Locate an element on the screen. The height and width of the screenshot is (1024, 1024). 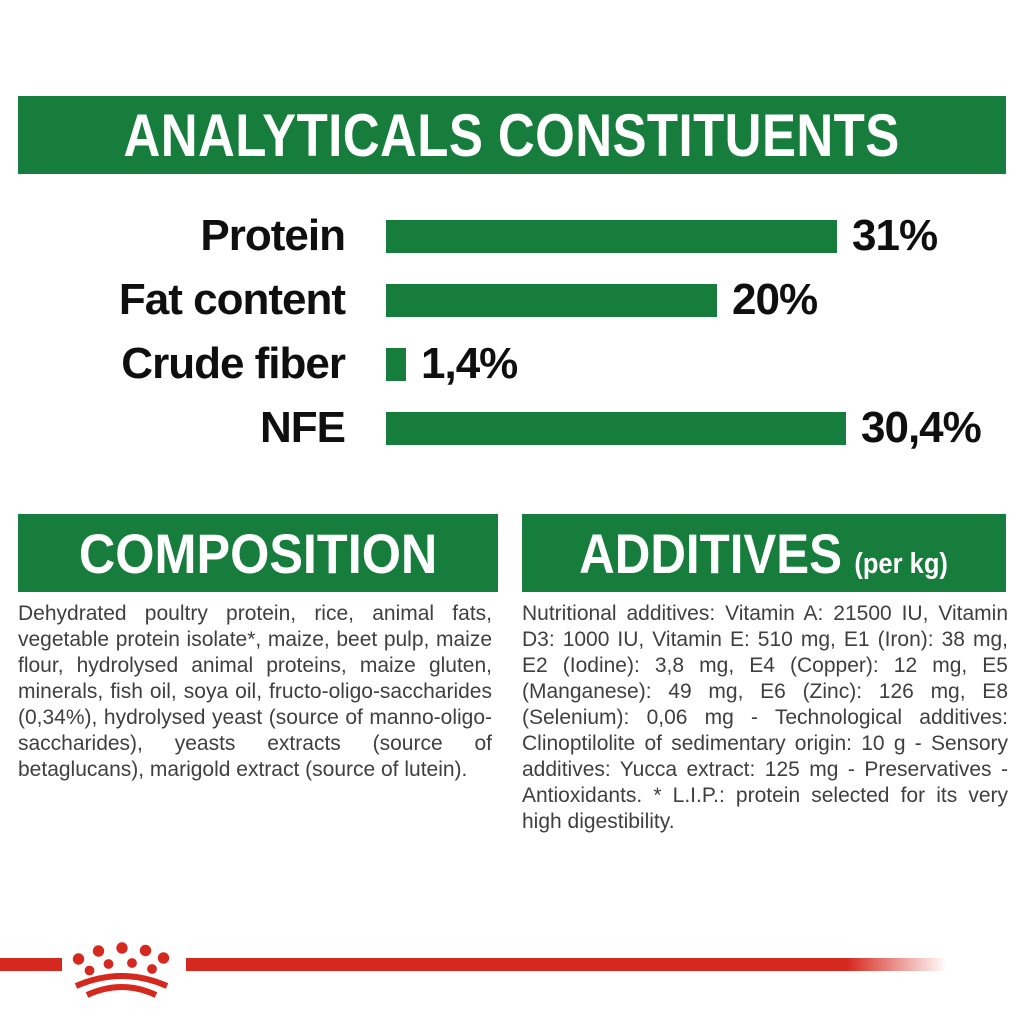
chart-row: NFE 30,4% is located at coordinates (512, 428).